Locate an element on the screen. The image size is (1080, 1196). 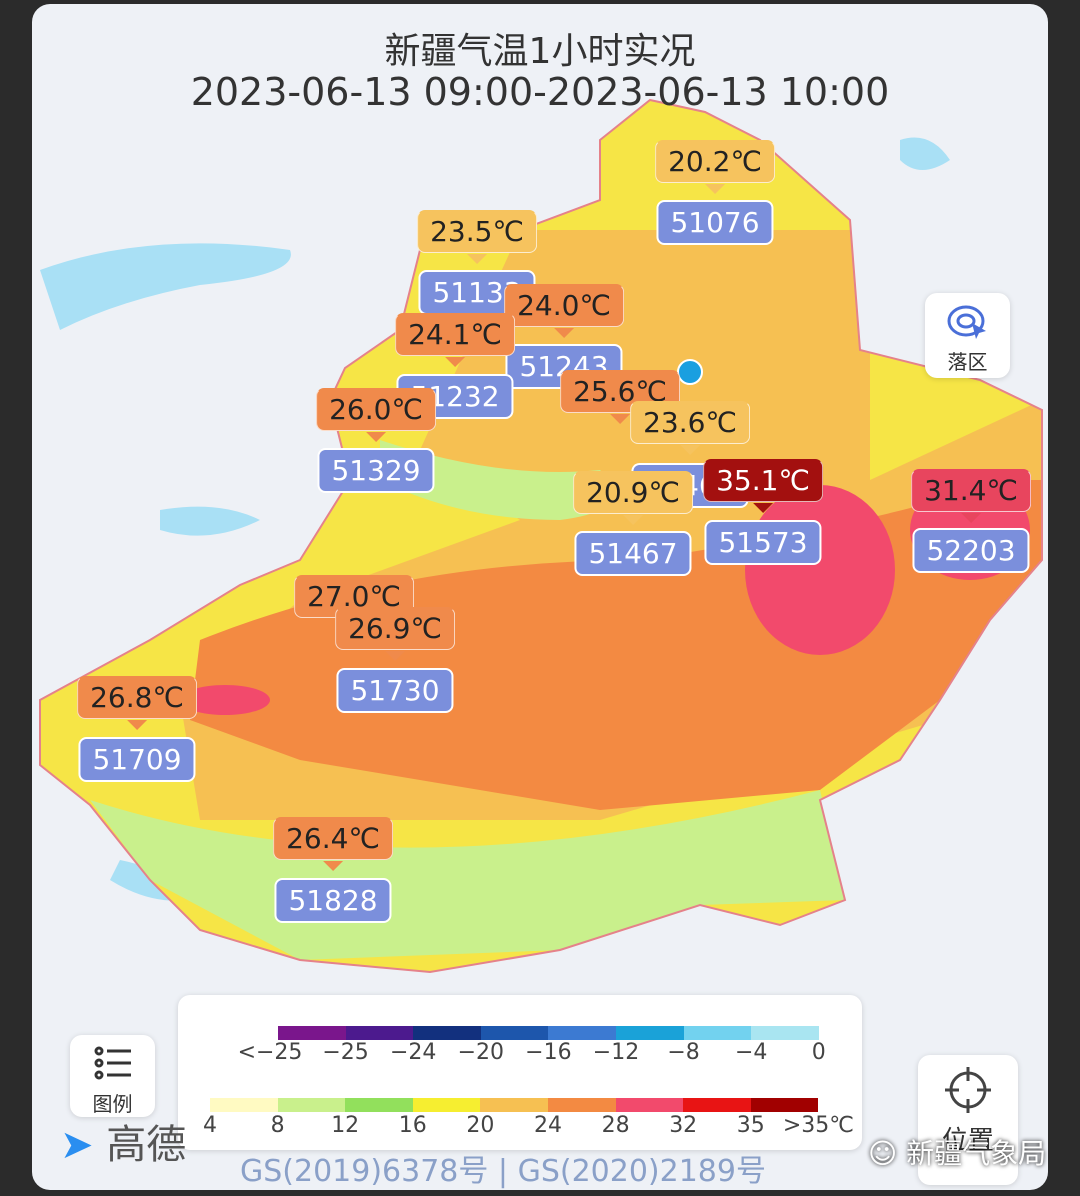
legend-label: 16 is located at coordinates (412, 1125).